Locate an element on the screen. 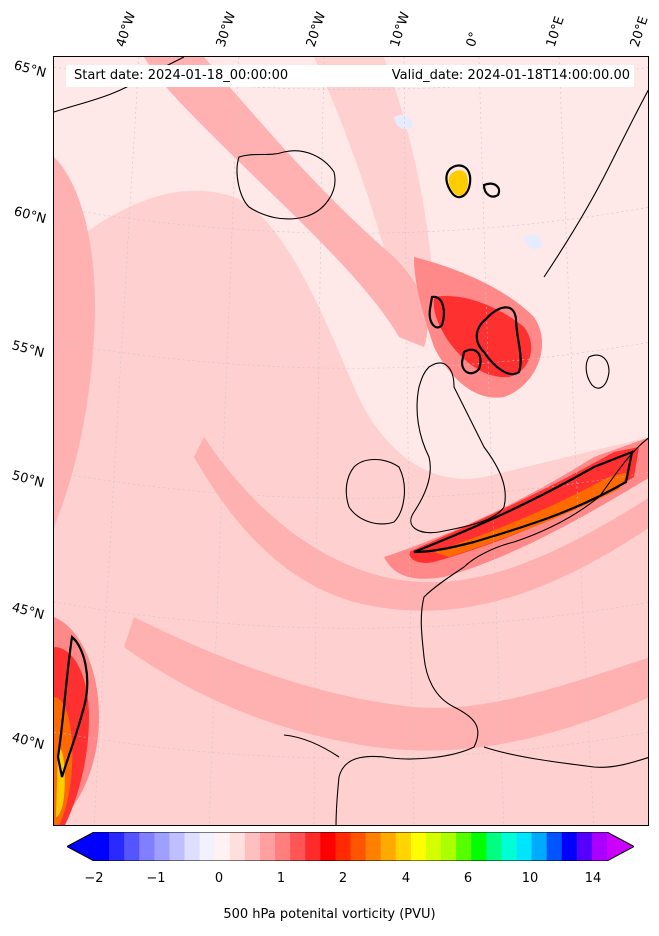 The height and width of the screenshot is (936, 659). pv-medium-streak-north is located at coordinates (286, 202).